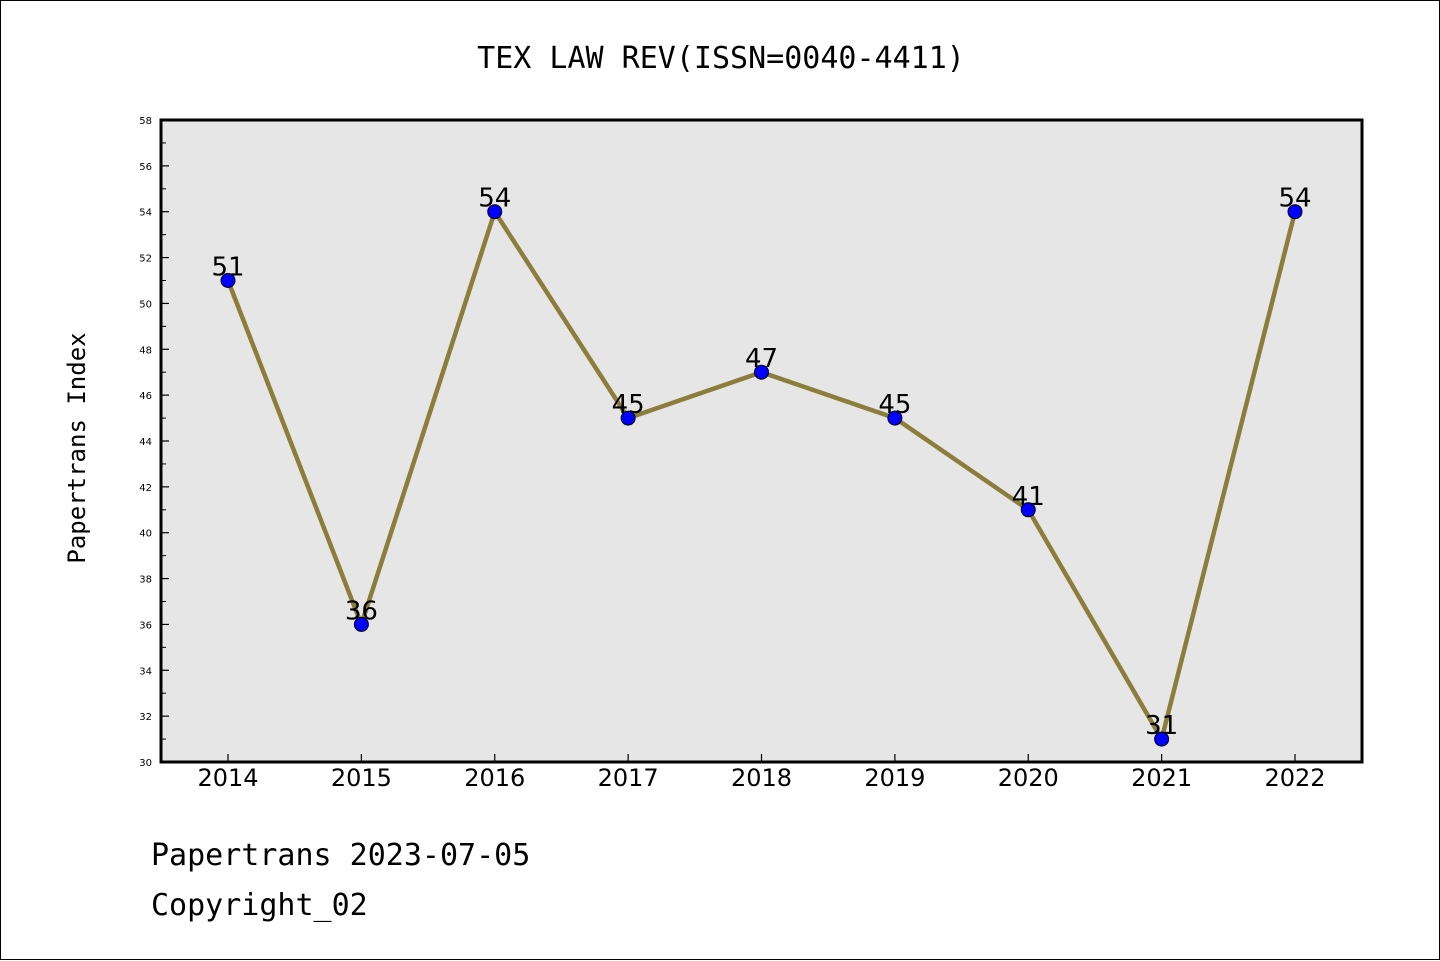 The height and width of the screenshot is (961, 1440). Describe the element at coordinates (145, 671) in the screenshot. I see `y-tick-label: 34` at that location.